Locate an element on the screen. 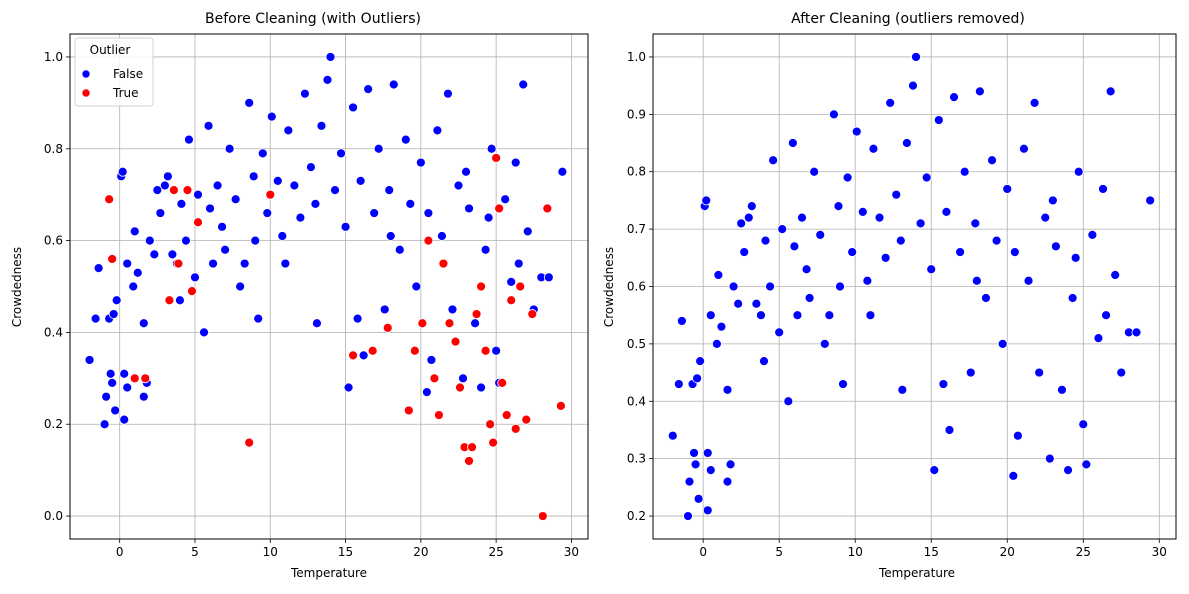  y-tick-label: 1.0 is located at coordinates (53, 57).